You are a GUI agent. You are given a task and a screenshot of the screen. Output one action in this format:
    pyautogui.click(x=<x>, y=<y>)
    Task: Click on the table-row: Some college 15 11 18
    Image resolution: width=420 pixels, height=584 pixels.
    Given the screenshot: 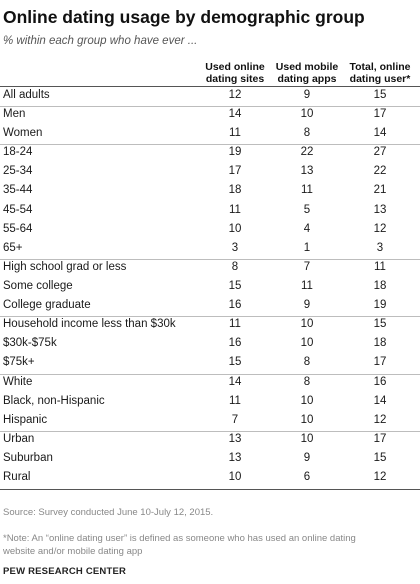 What is the action you would take?
    pyautogui.click(x=210, y=287)
    